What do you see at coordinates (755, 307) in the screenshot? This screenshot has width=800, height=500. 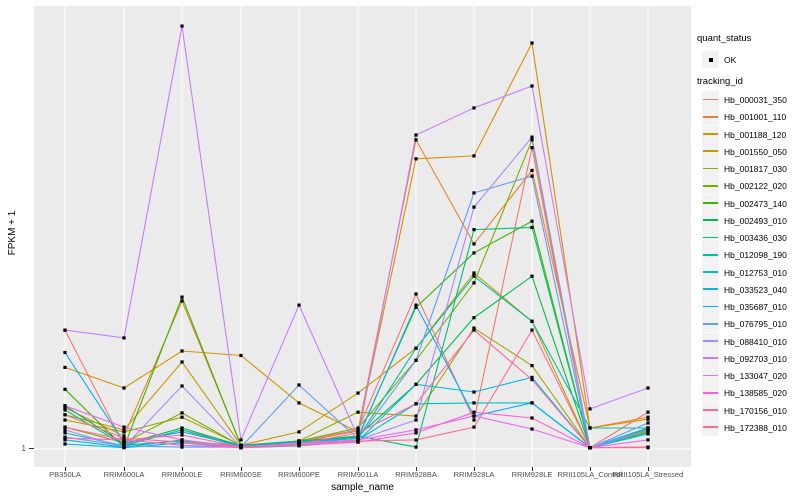 I see `legend-item-label: Hb_035687_010` at bounding box center [755, 307].